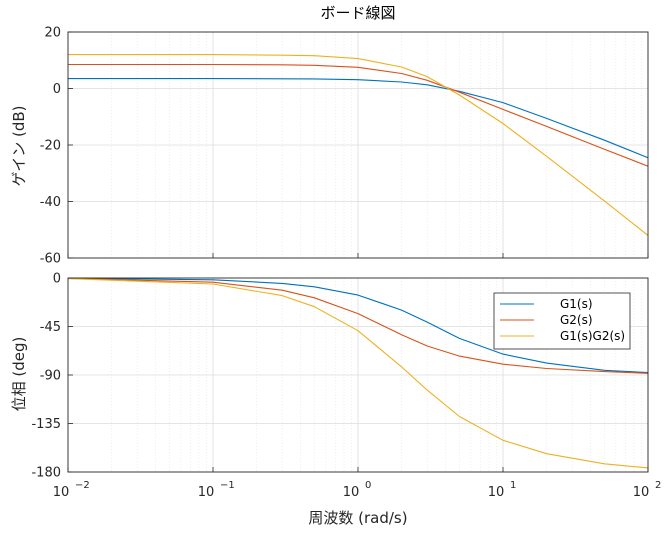  Describe the element at coordinates (357, 518) in the screenshot. I see `x-axis-label: 周波数 (rad/s)` at that location.